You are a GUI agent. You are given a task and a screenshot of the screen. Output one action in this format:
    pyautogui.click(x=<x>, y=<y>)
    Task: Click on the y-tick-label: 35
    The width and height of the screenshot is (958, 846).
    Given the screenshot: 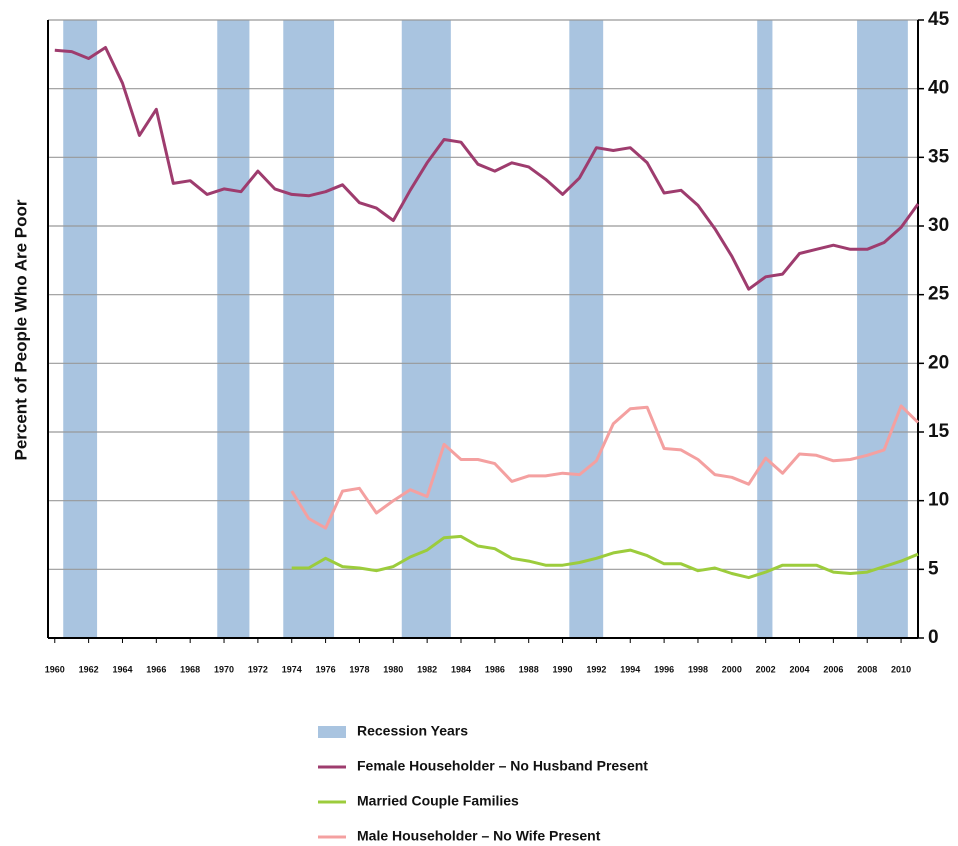 What is the action you would take?
    pyautogui.click(x=939, y=156)
    